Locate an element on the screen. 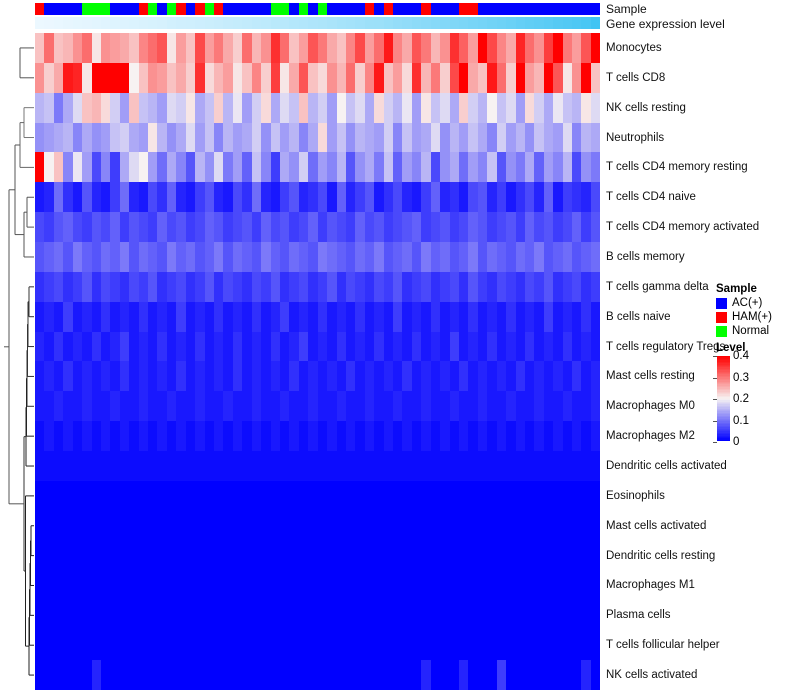 Image resolution: width=800 pixels, height=700 pixels. row-label: Macrophages M1 is located at coordinates (650, 585).